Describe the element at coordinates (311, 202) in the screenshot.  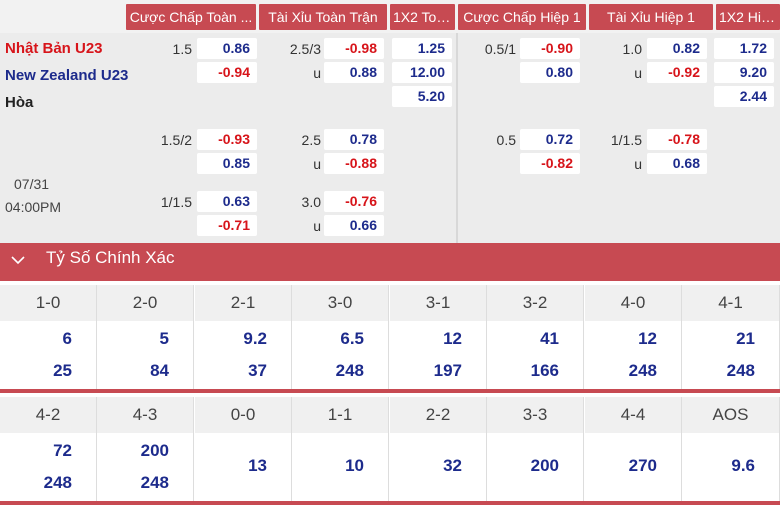
I see `over-under-line: 3.0` at that location.